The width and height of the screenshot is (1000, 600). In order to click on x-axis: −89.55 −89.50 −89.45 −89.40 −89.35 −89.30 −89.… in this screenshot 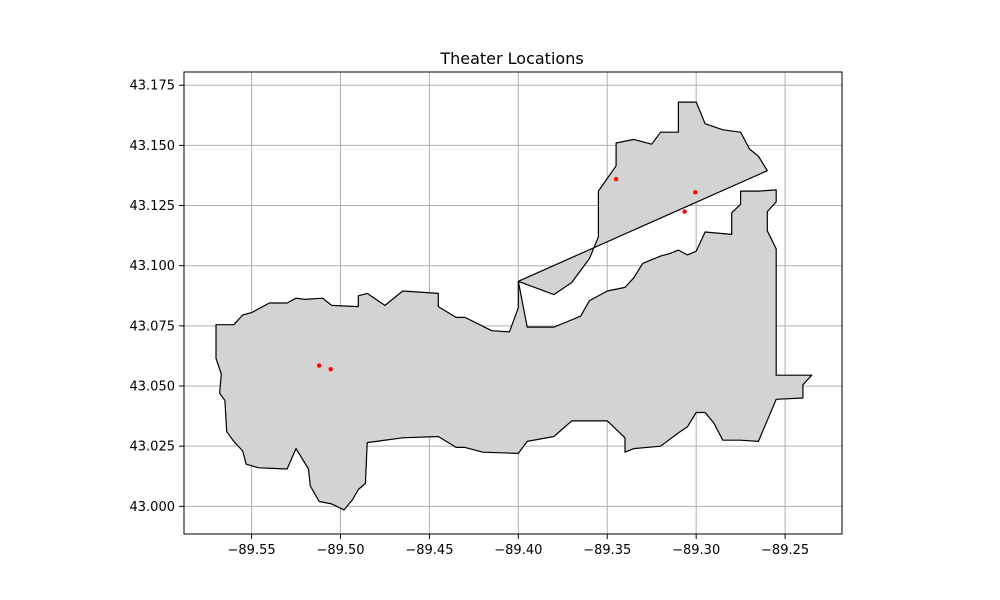, I will do `click(518, 546)`.